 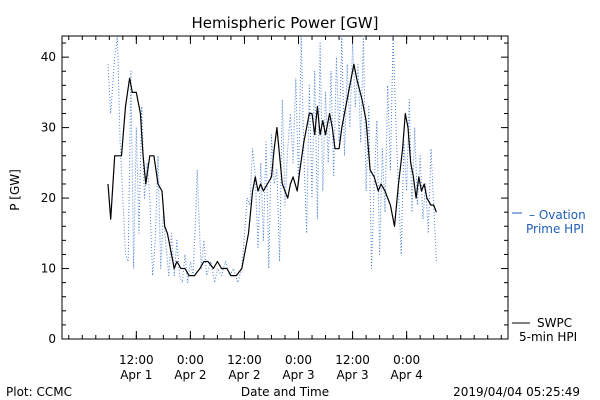 I want to click on y-tick-label: 30, so click(x=48, y=128).